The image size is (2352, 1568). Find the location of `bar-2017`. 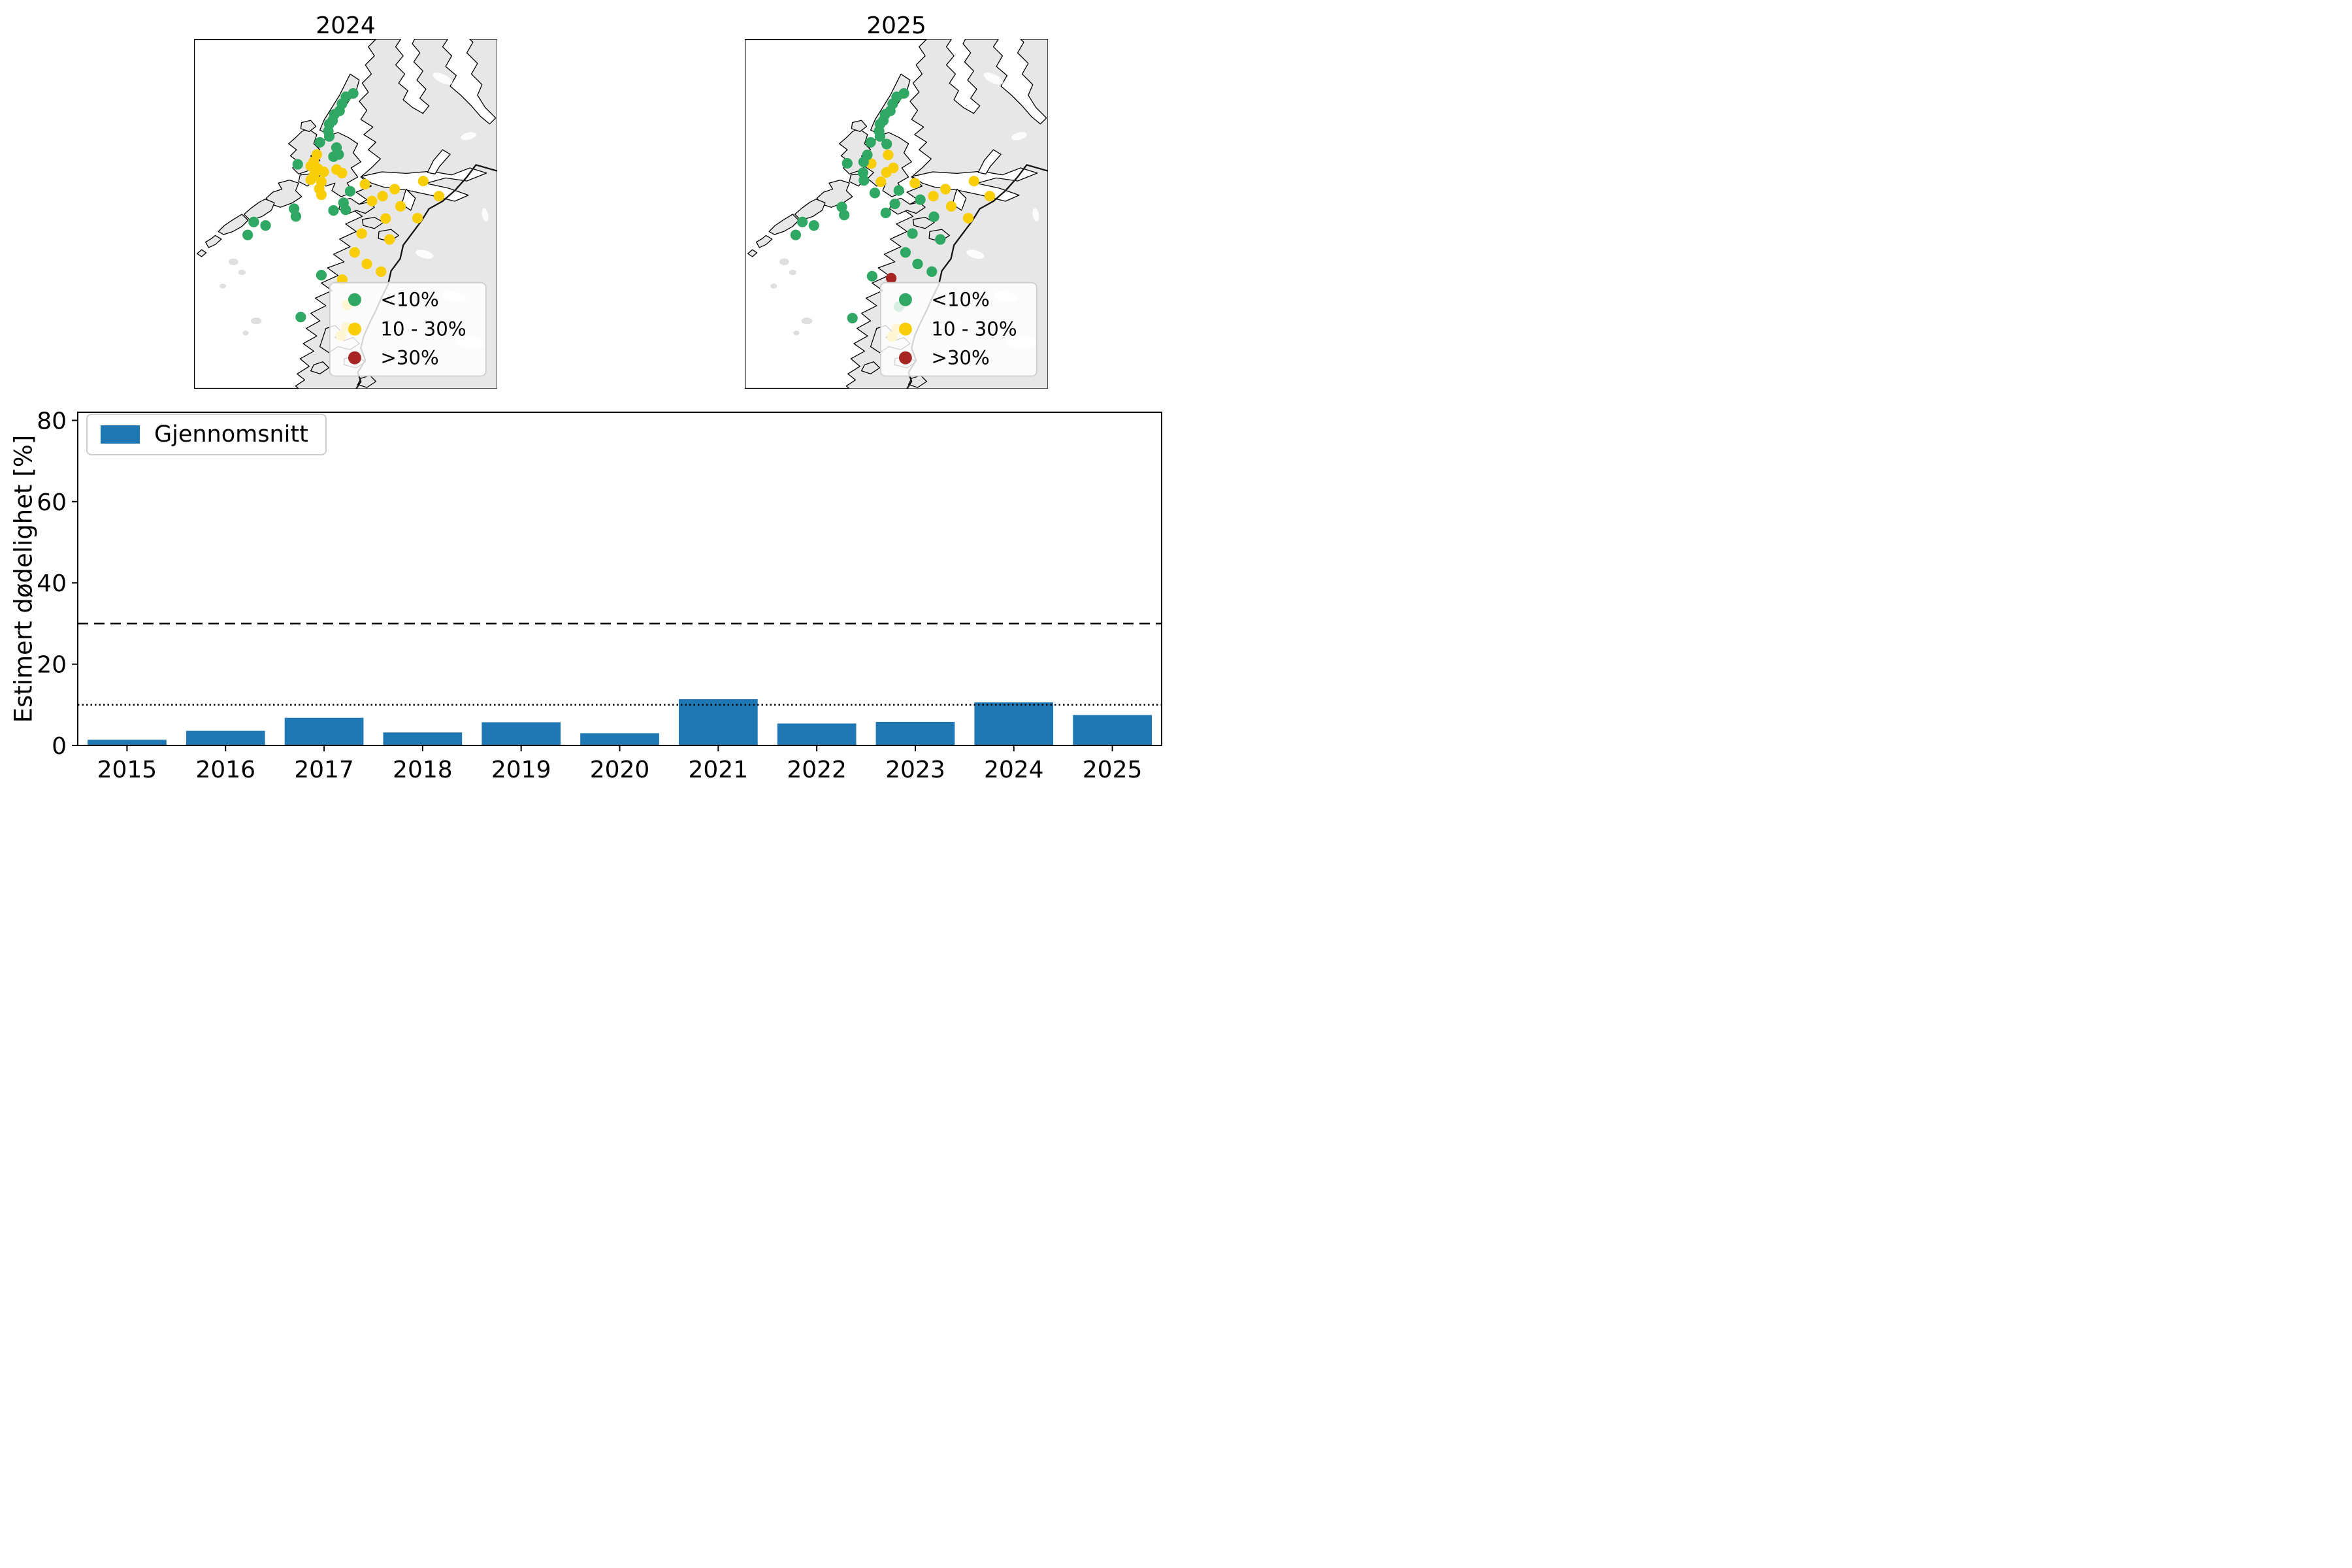

bar-2017 is located at coordinates (324, 731).